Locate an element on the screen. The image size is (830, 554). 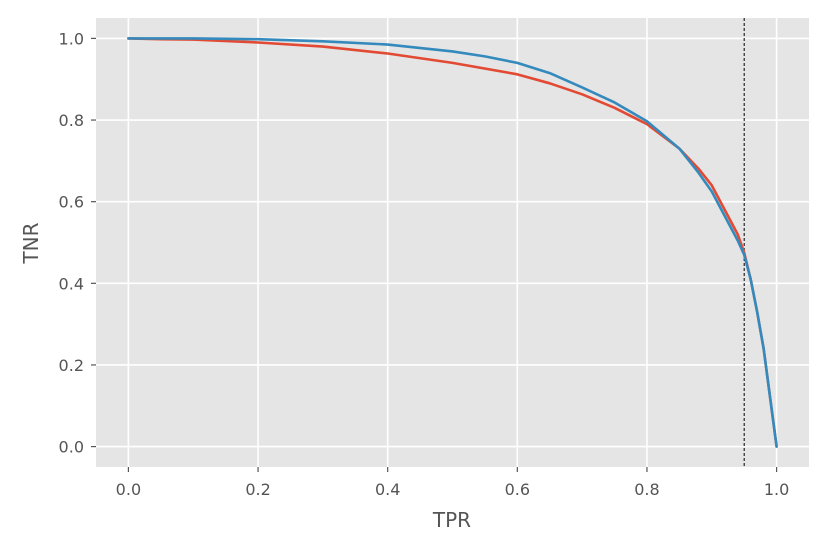
x-tick-label: 1.0 is located at coordinates (776, 489).